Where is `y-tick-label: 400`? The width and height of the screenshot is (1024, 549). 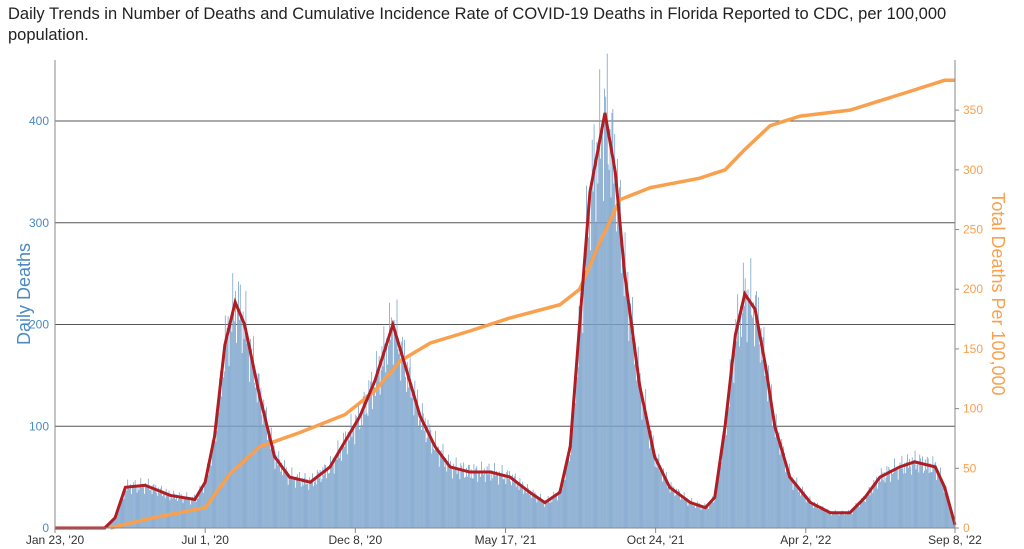
y-tick-label: 400 is located at coordinates (39, 121).